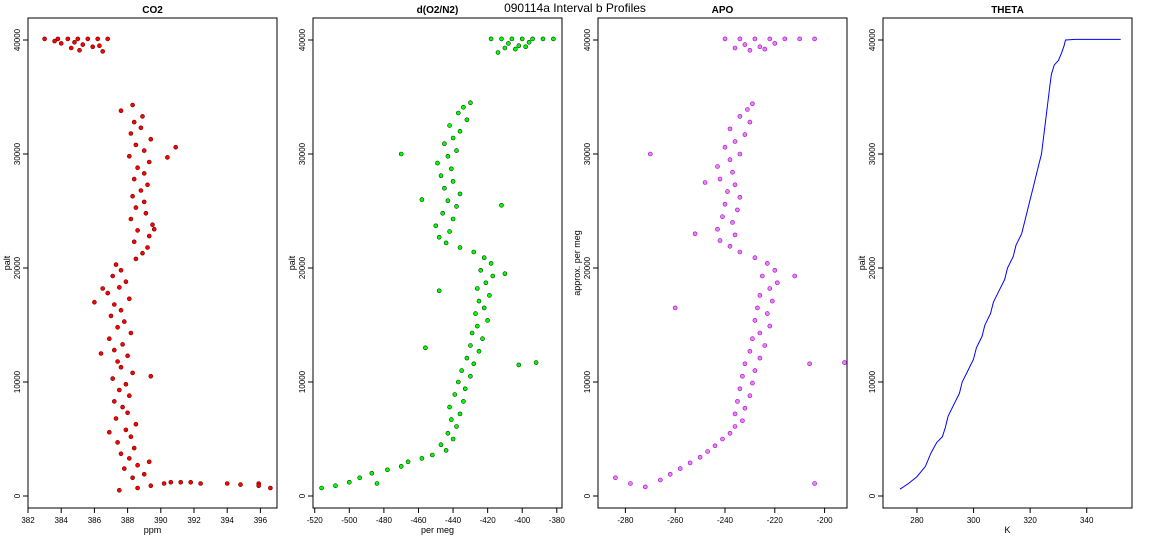 Image resolution: width=1150 pixels, height=550 pixels. Describe the element at coordinates (825, 520) in the screenshot. I see `x-tick-label: -200` at that location.